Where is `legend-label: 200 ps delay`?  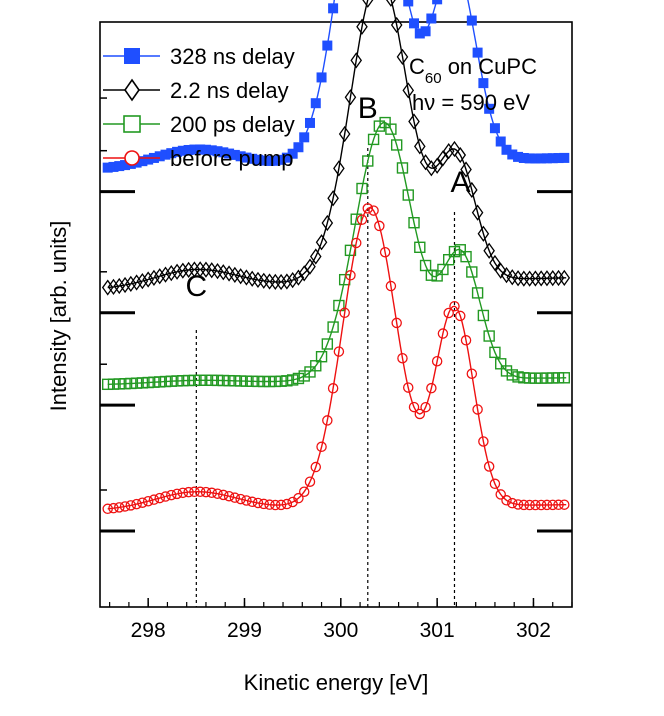 legend-label: 200 ps delay is located at coordinates (232, 124).